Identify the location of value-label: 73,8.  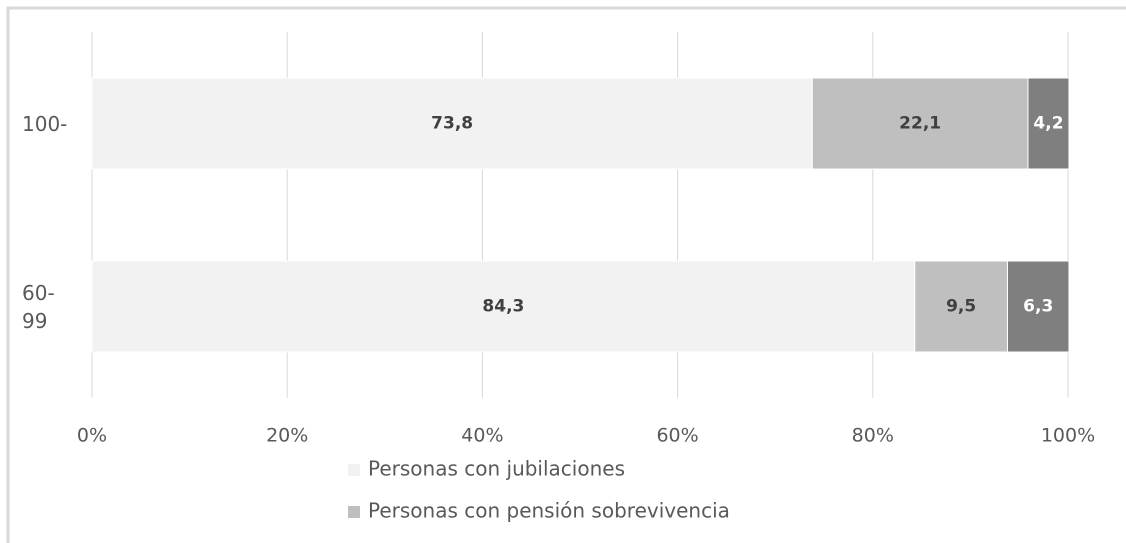
(452, 124).